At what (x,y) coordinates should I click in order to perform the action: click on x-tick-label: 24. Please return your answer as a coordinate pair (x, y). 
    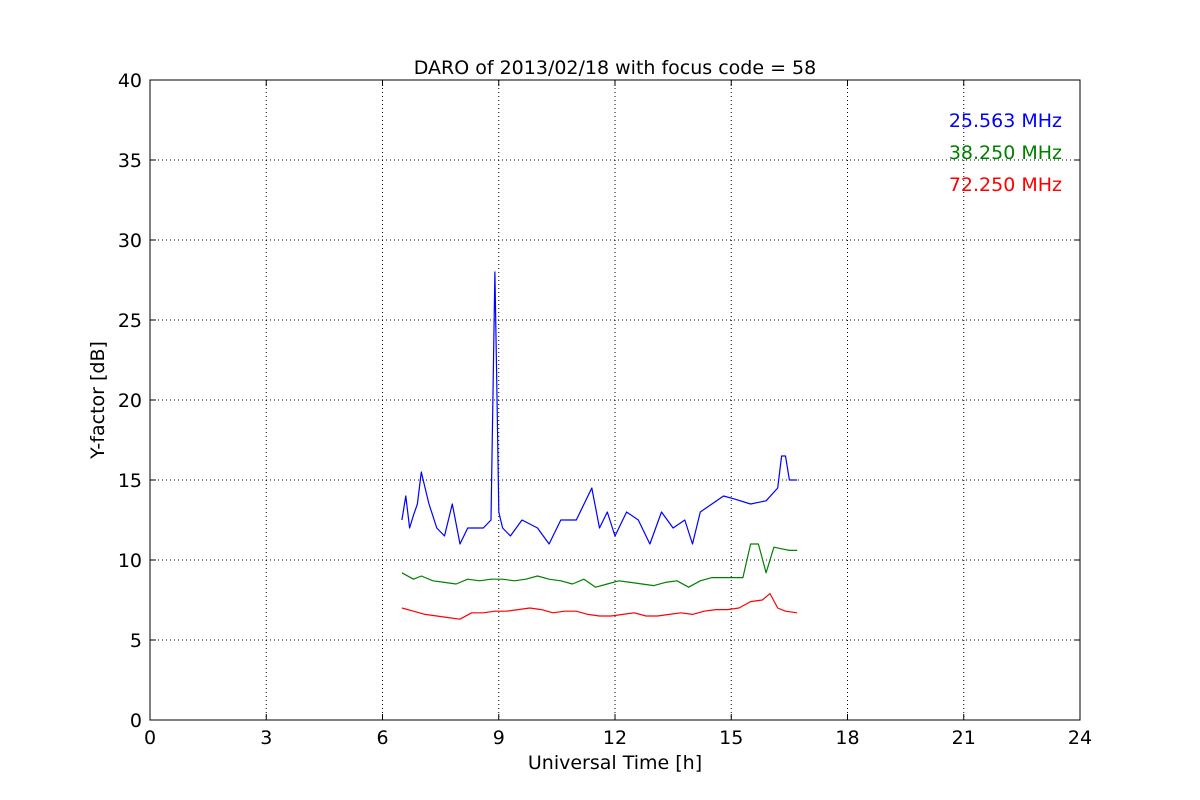
    Looking at the image, I should click on (1080, 738).